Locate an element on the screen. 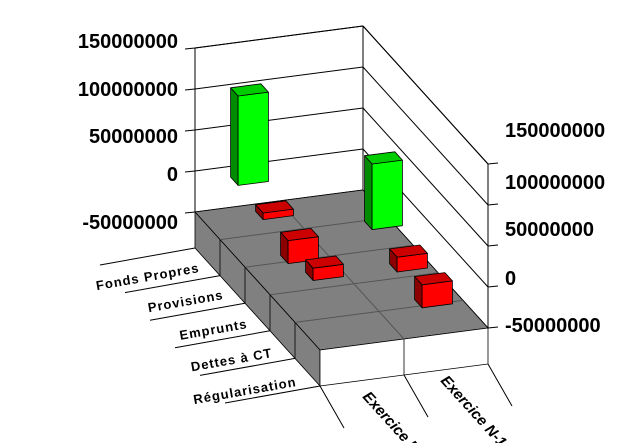 This screenshot has height=443, width=644. left-tick-label: 0 is located at coordinates (172, 175).